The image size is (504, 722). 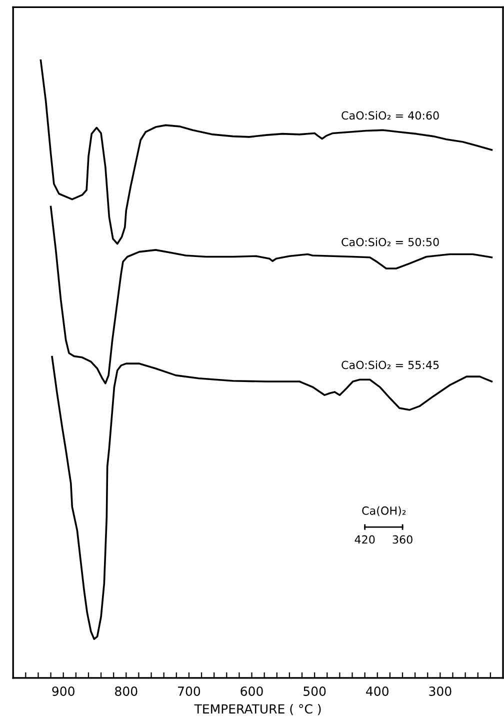 I want to click on x-tick-label: 900, so click(x=63, y=691).